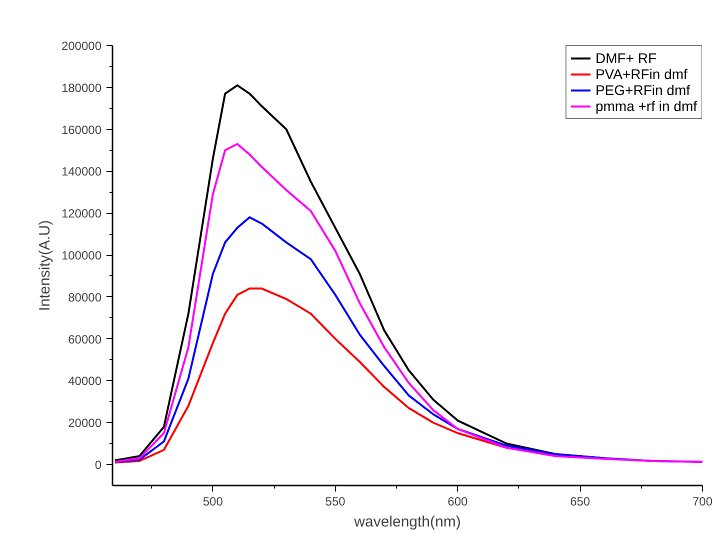 The image size is (721, 549). What do you see at coordinates (98, 465) in the screenshot?
I see `y-tick-label: 0` at bounding box center [98, 465].